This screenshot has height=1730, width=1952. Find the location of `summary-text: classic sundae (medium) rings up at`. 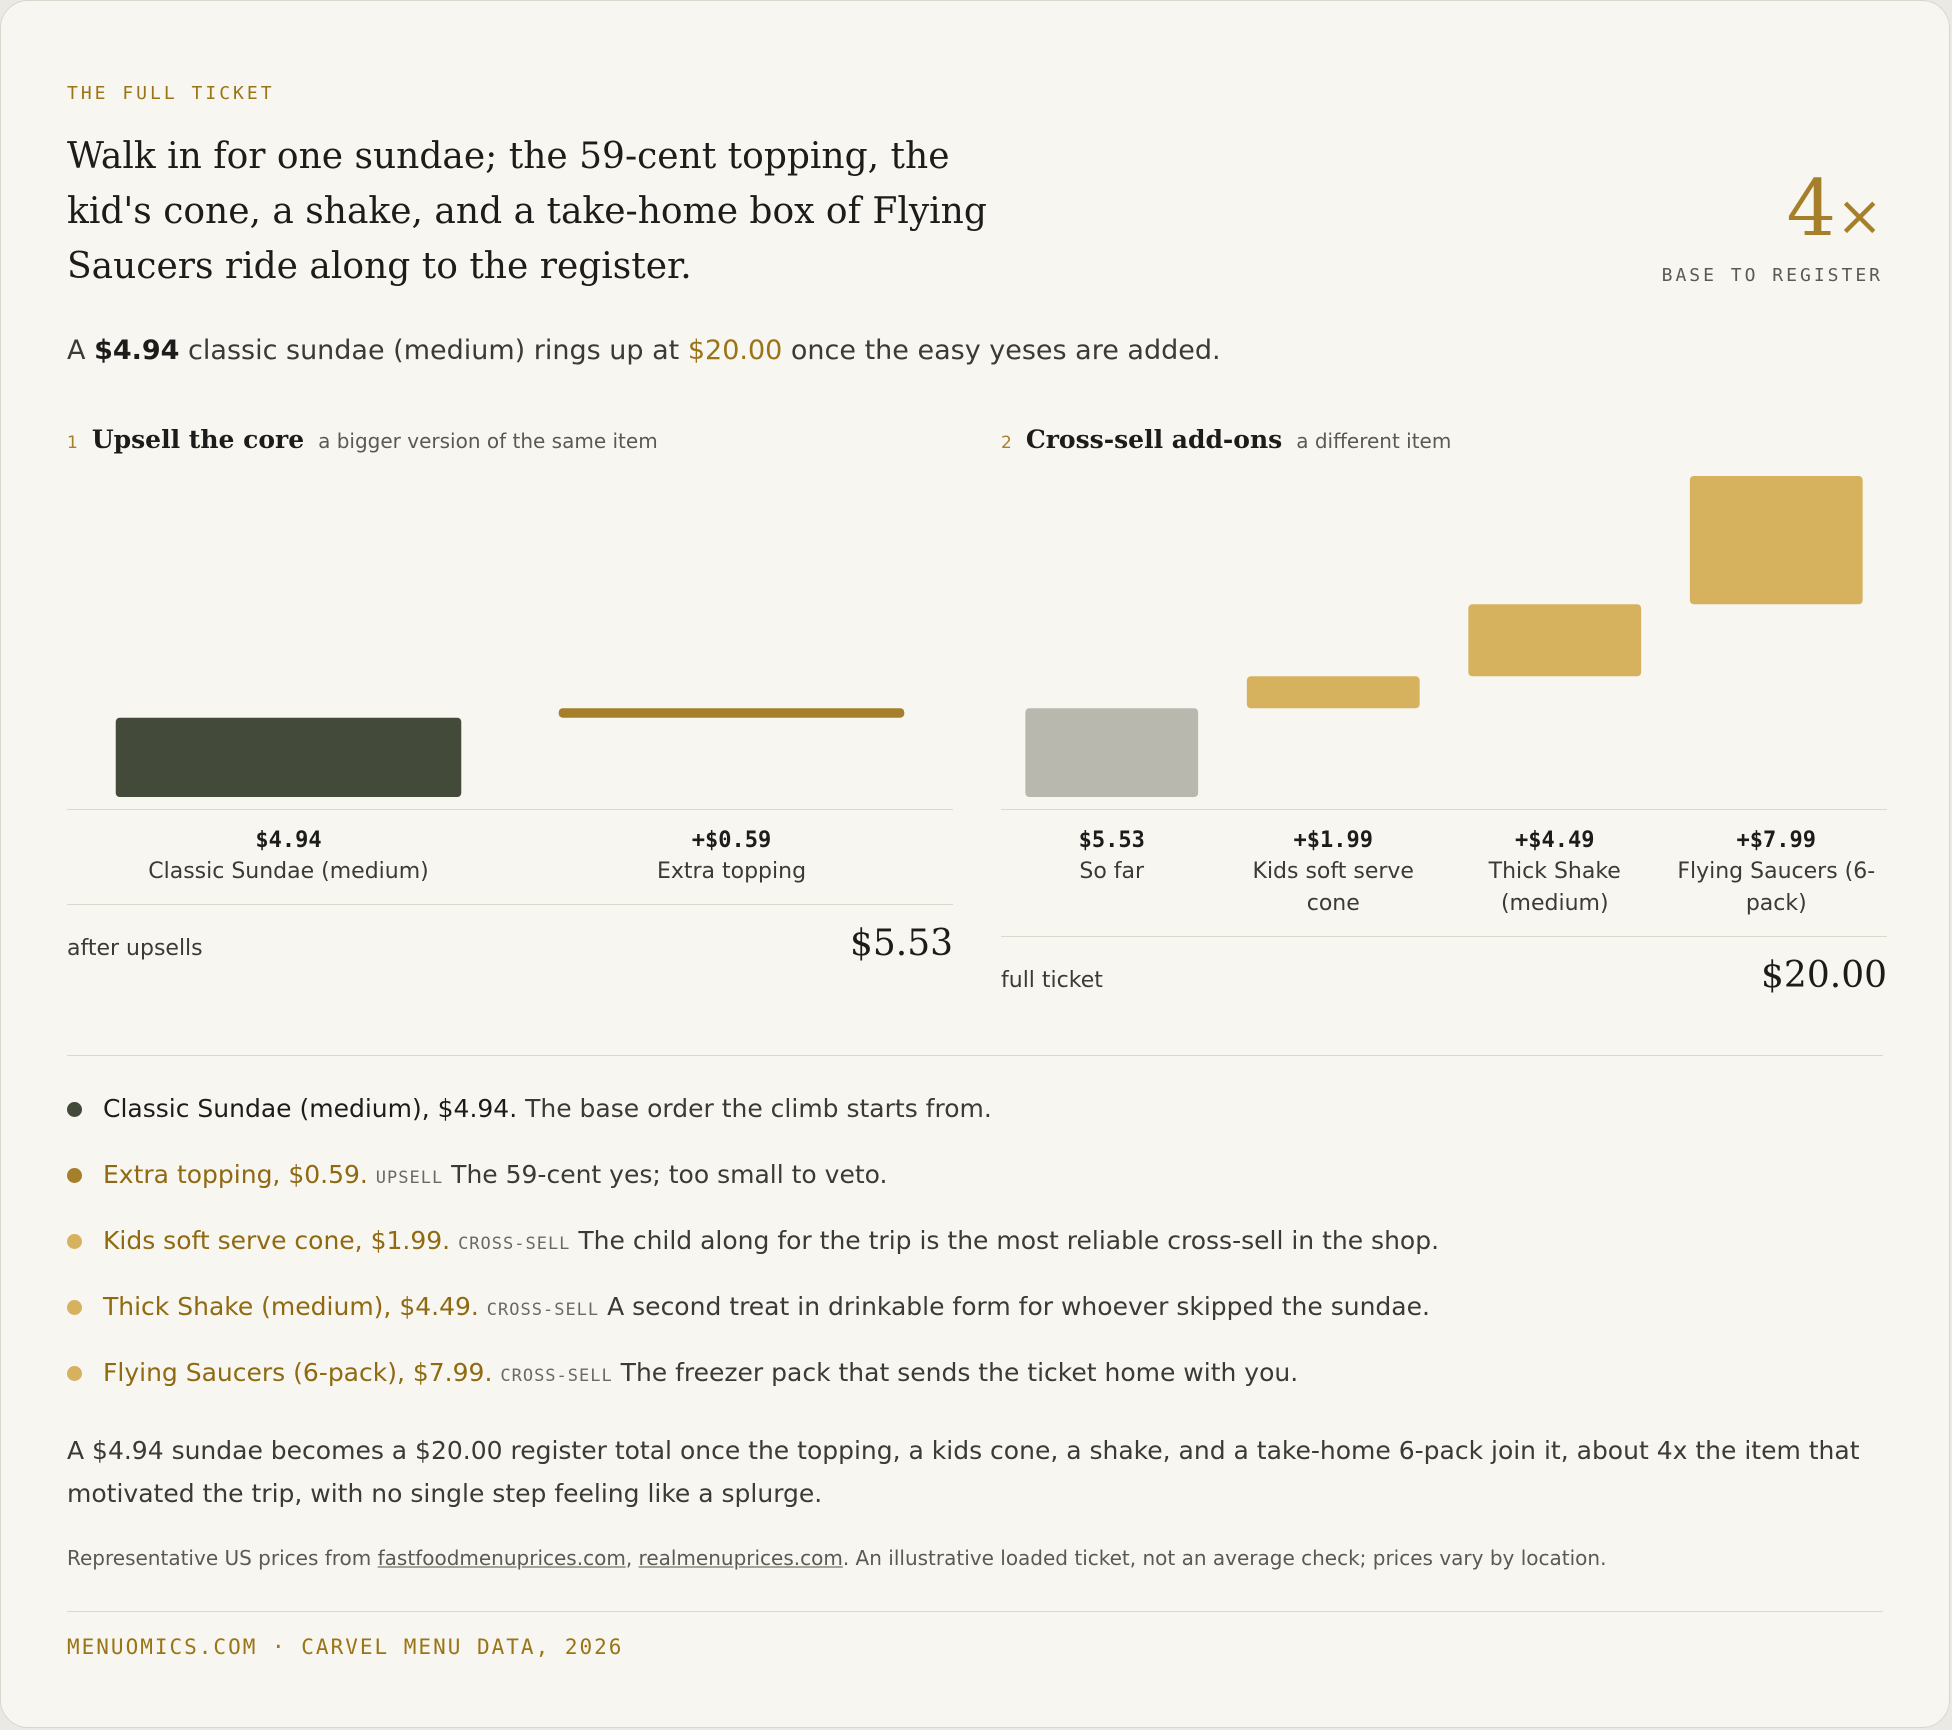

summary-text: classic sundae (medium) rings up at is located at coordinates (433, 350).